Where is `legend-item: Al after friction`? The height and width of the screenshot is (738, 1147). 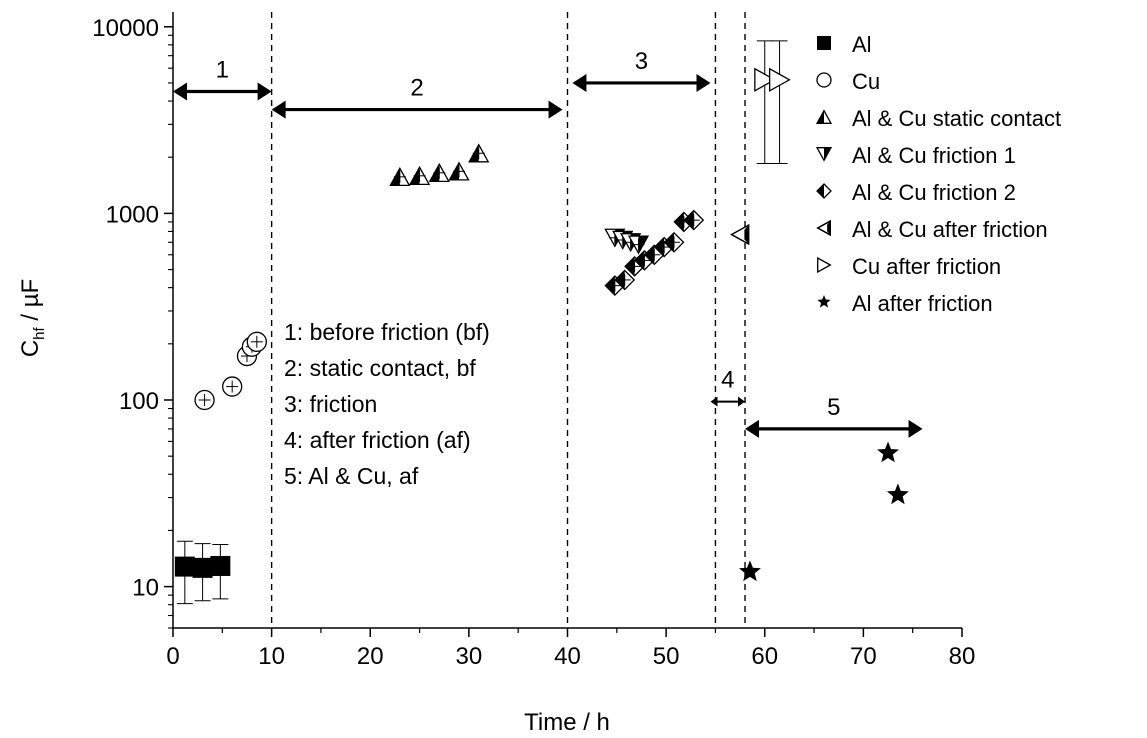
legend-item: Al after friction is located at coordinates (905, 303).